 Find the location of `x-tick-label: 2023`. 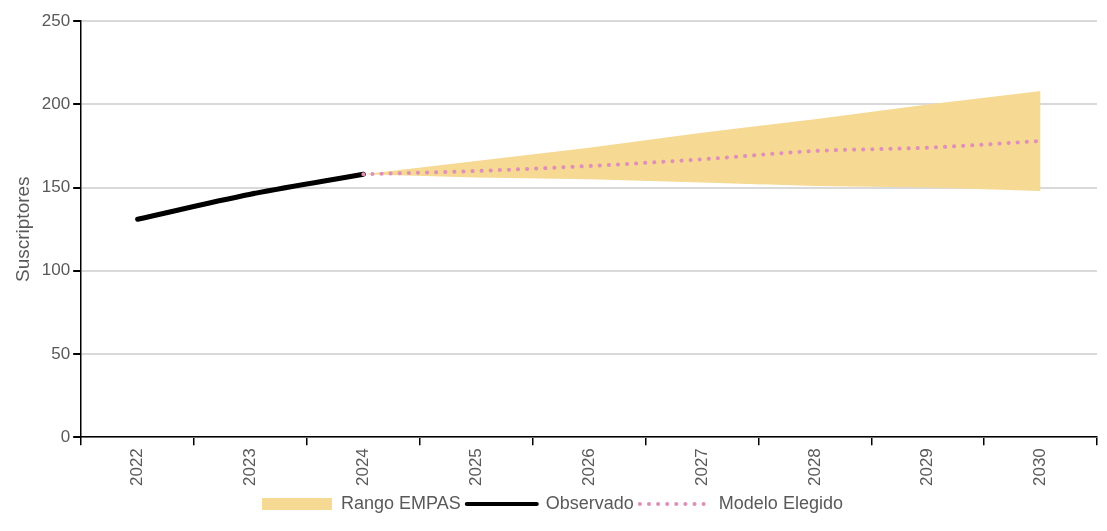

x-tick-label: 2023 is located at coordinates (250, 467).